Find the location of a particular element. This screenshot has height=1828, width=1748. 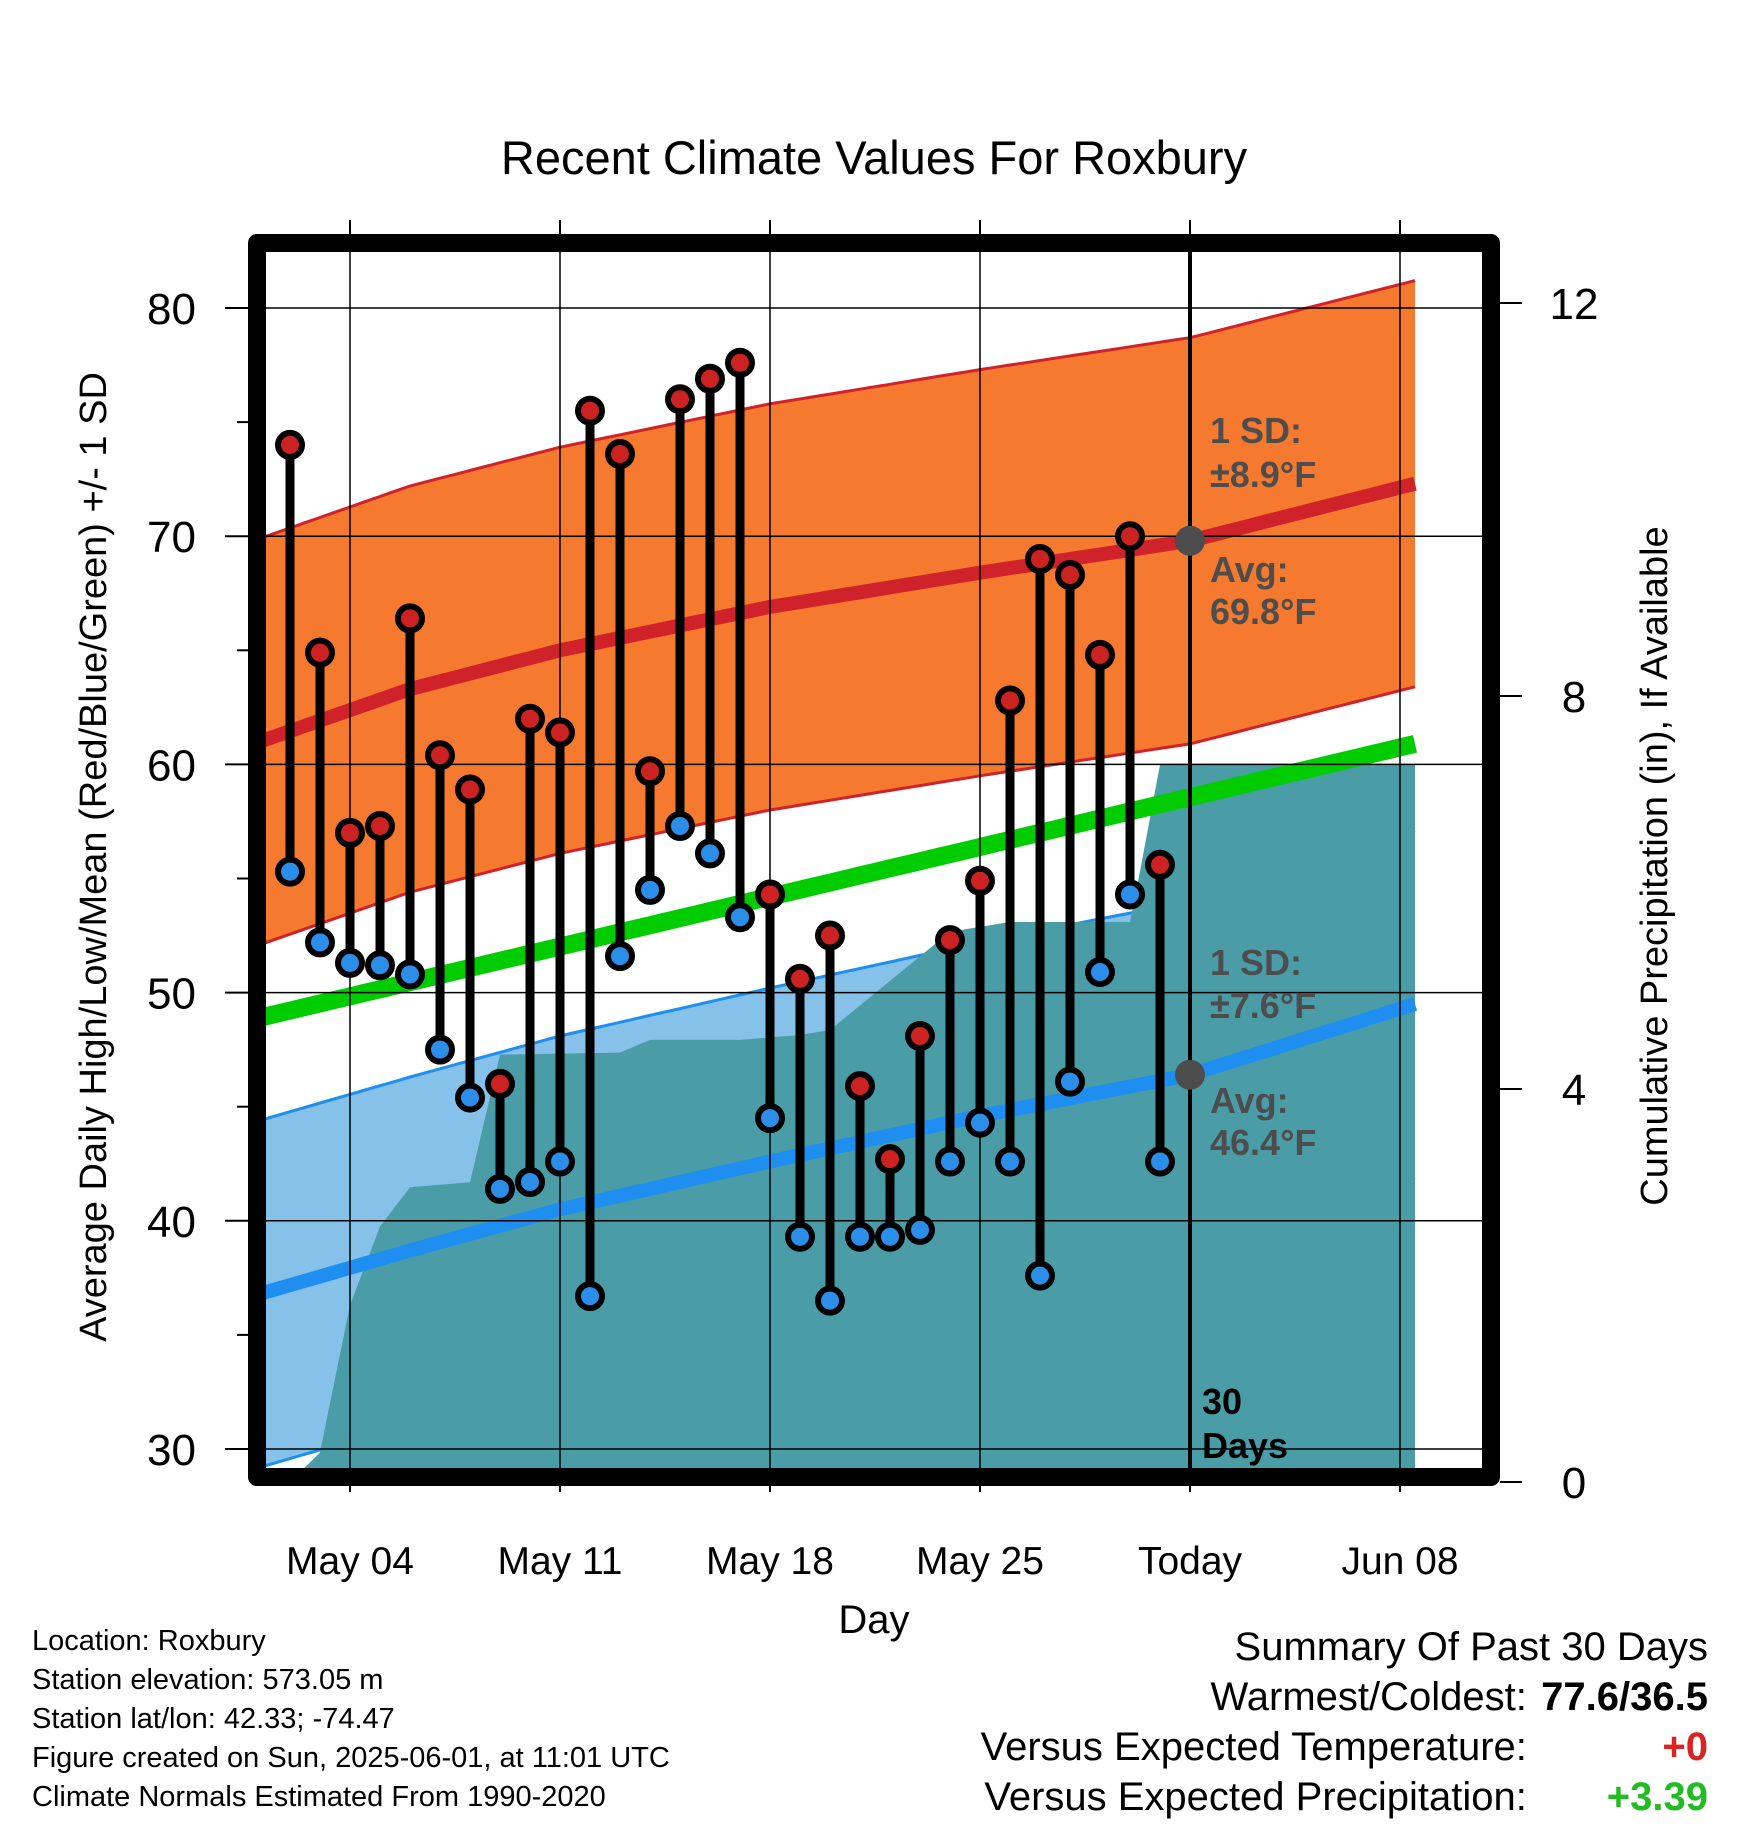

y2-tick-label: 12 is located at coordinates (1574, 304).